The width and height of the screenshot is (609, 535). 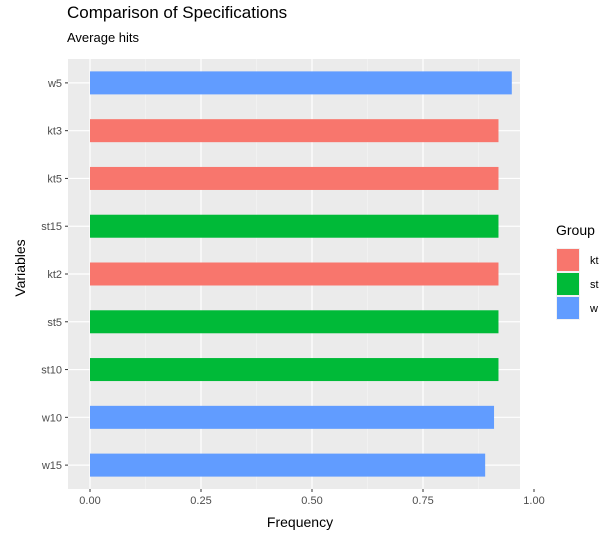 What do you see at coordinates (200, 501) in the screenshot?
I see `x-tick-label: 0.25` at bounding box center [200, 501].